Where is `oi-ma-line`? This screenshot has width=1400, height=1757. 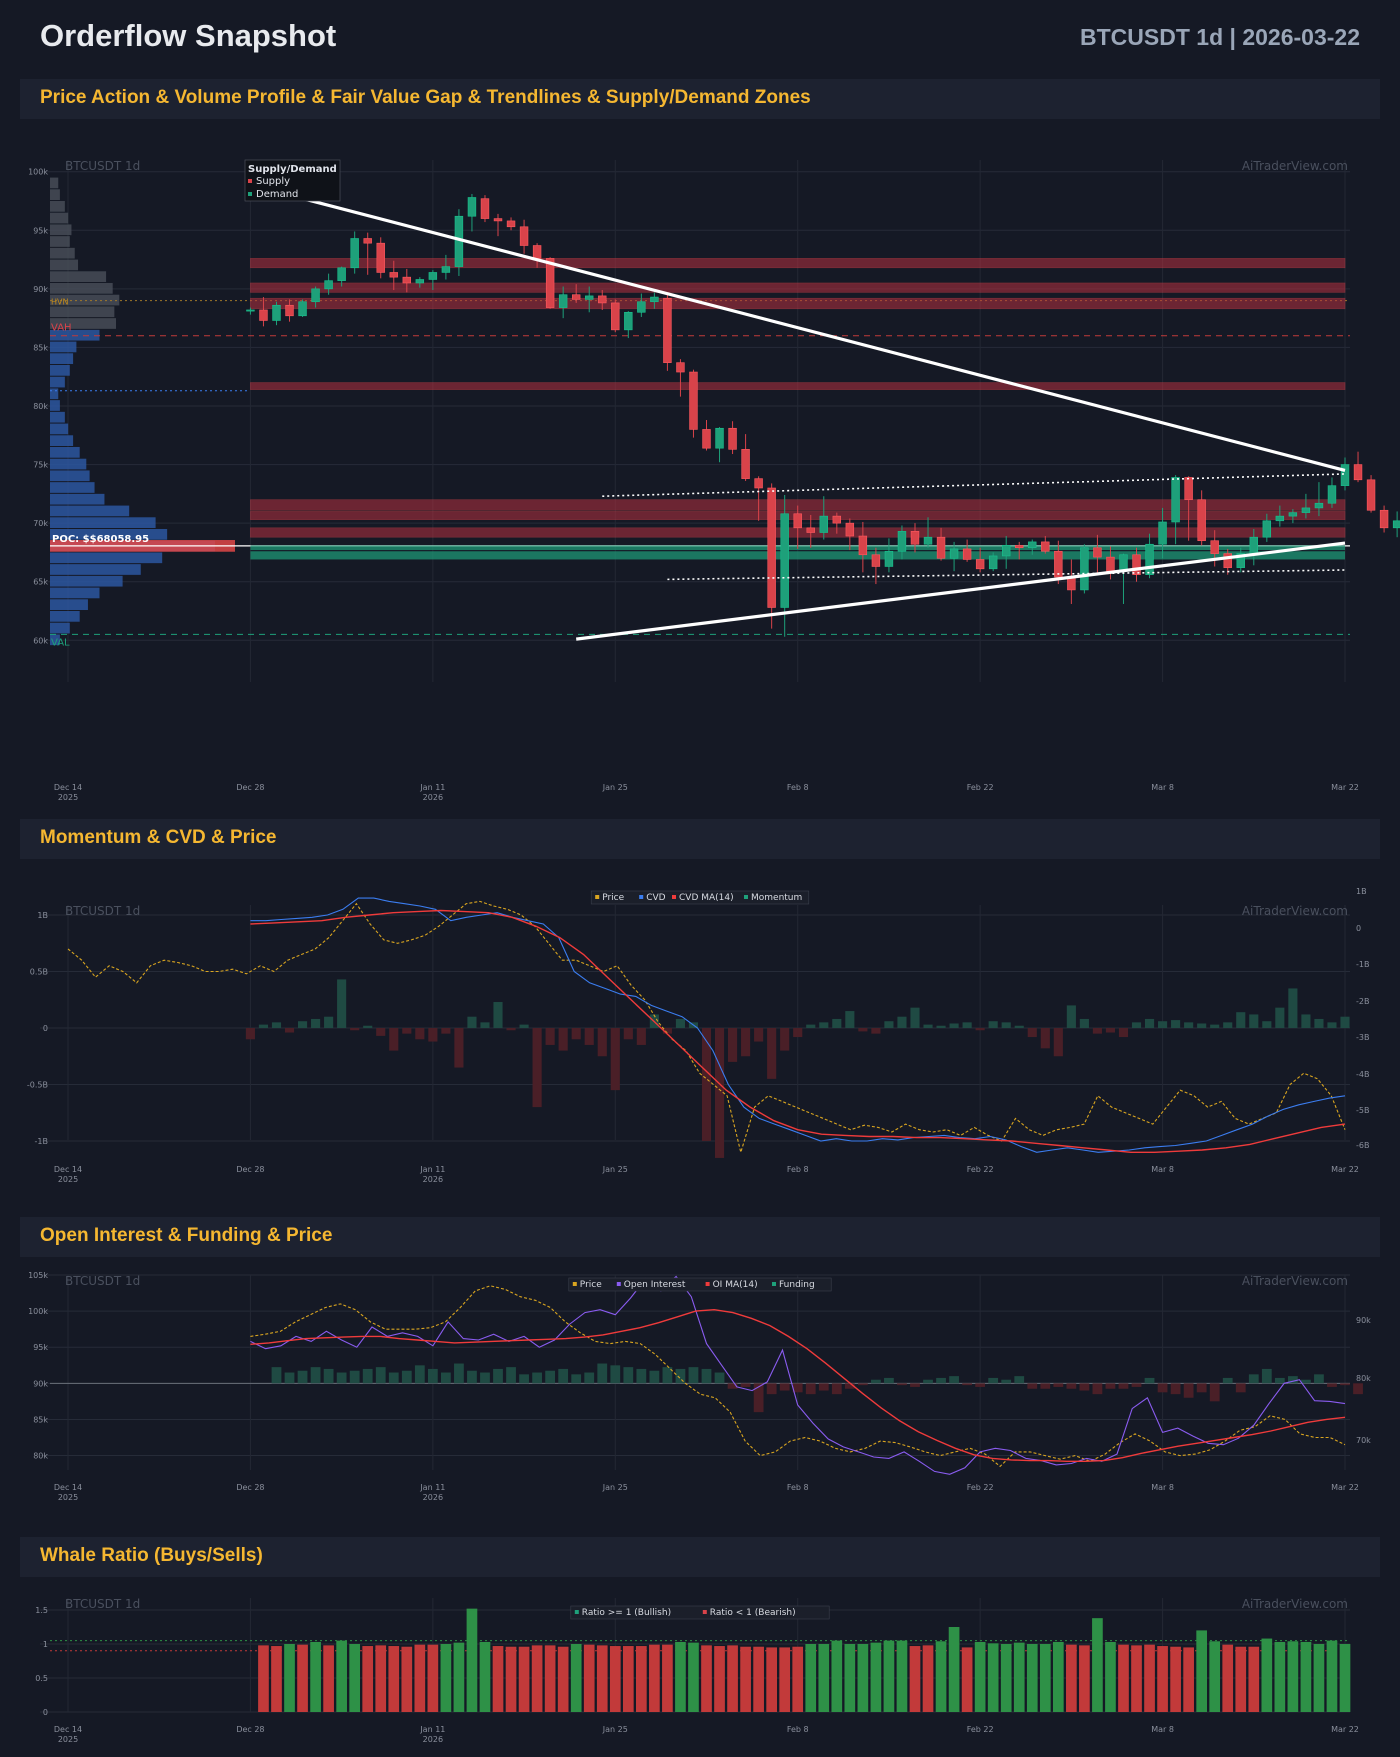 oi-ma-line is located at coordinates (798, 1385).